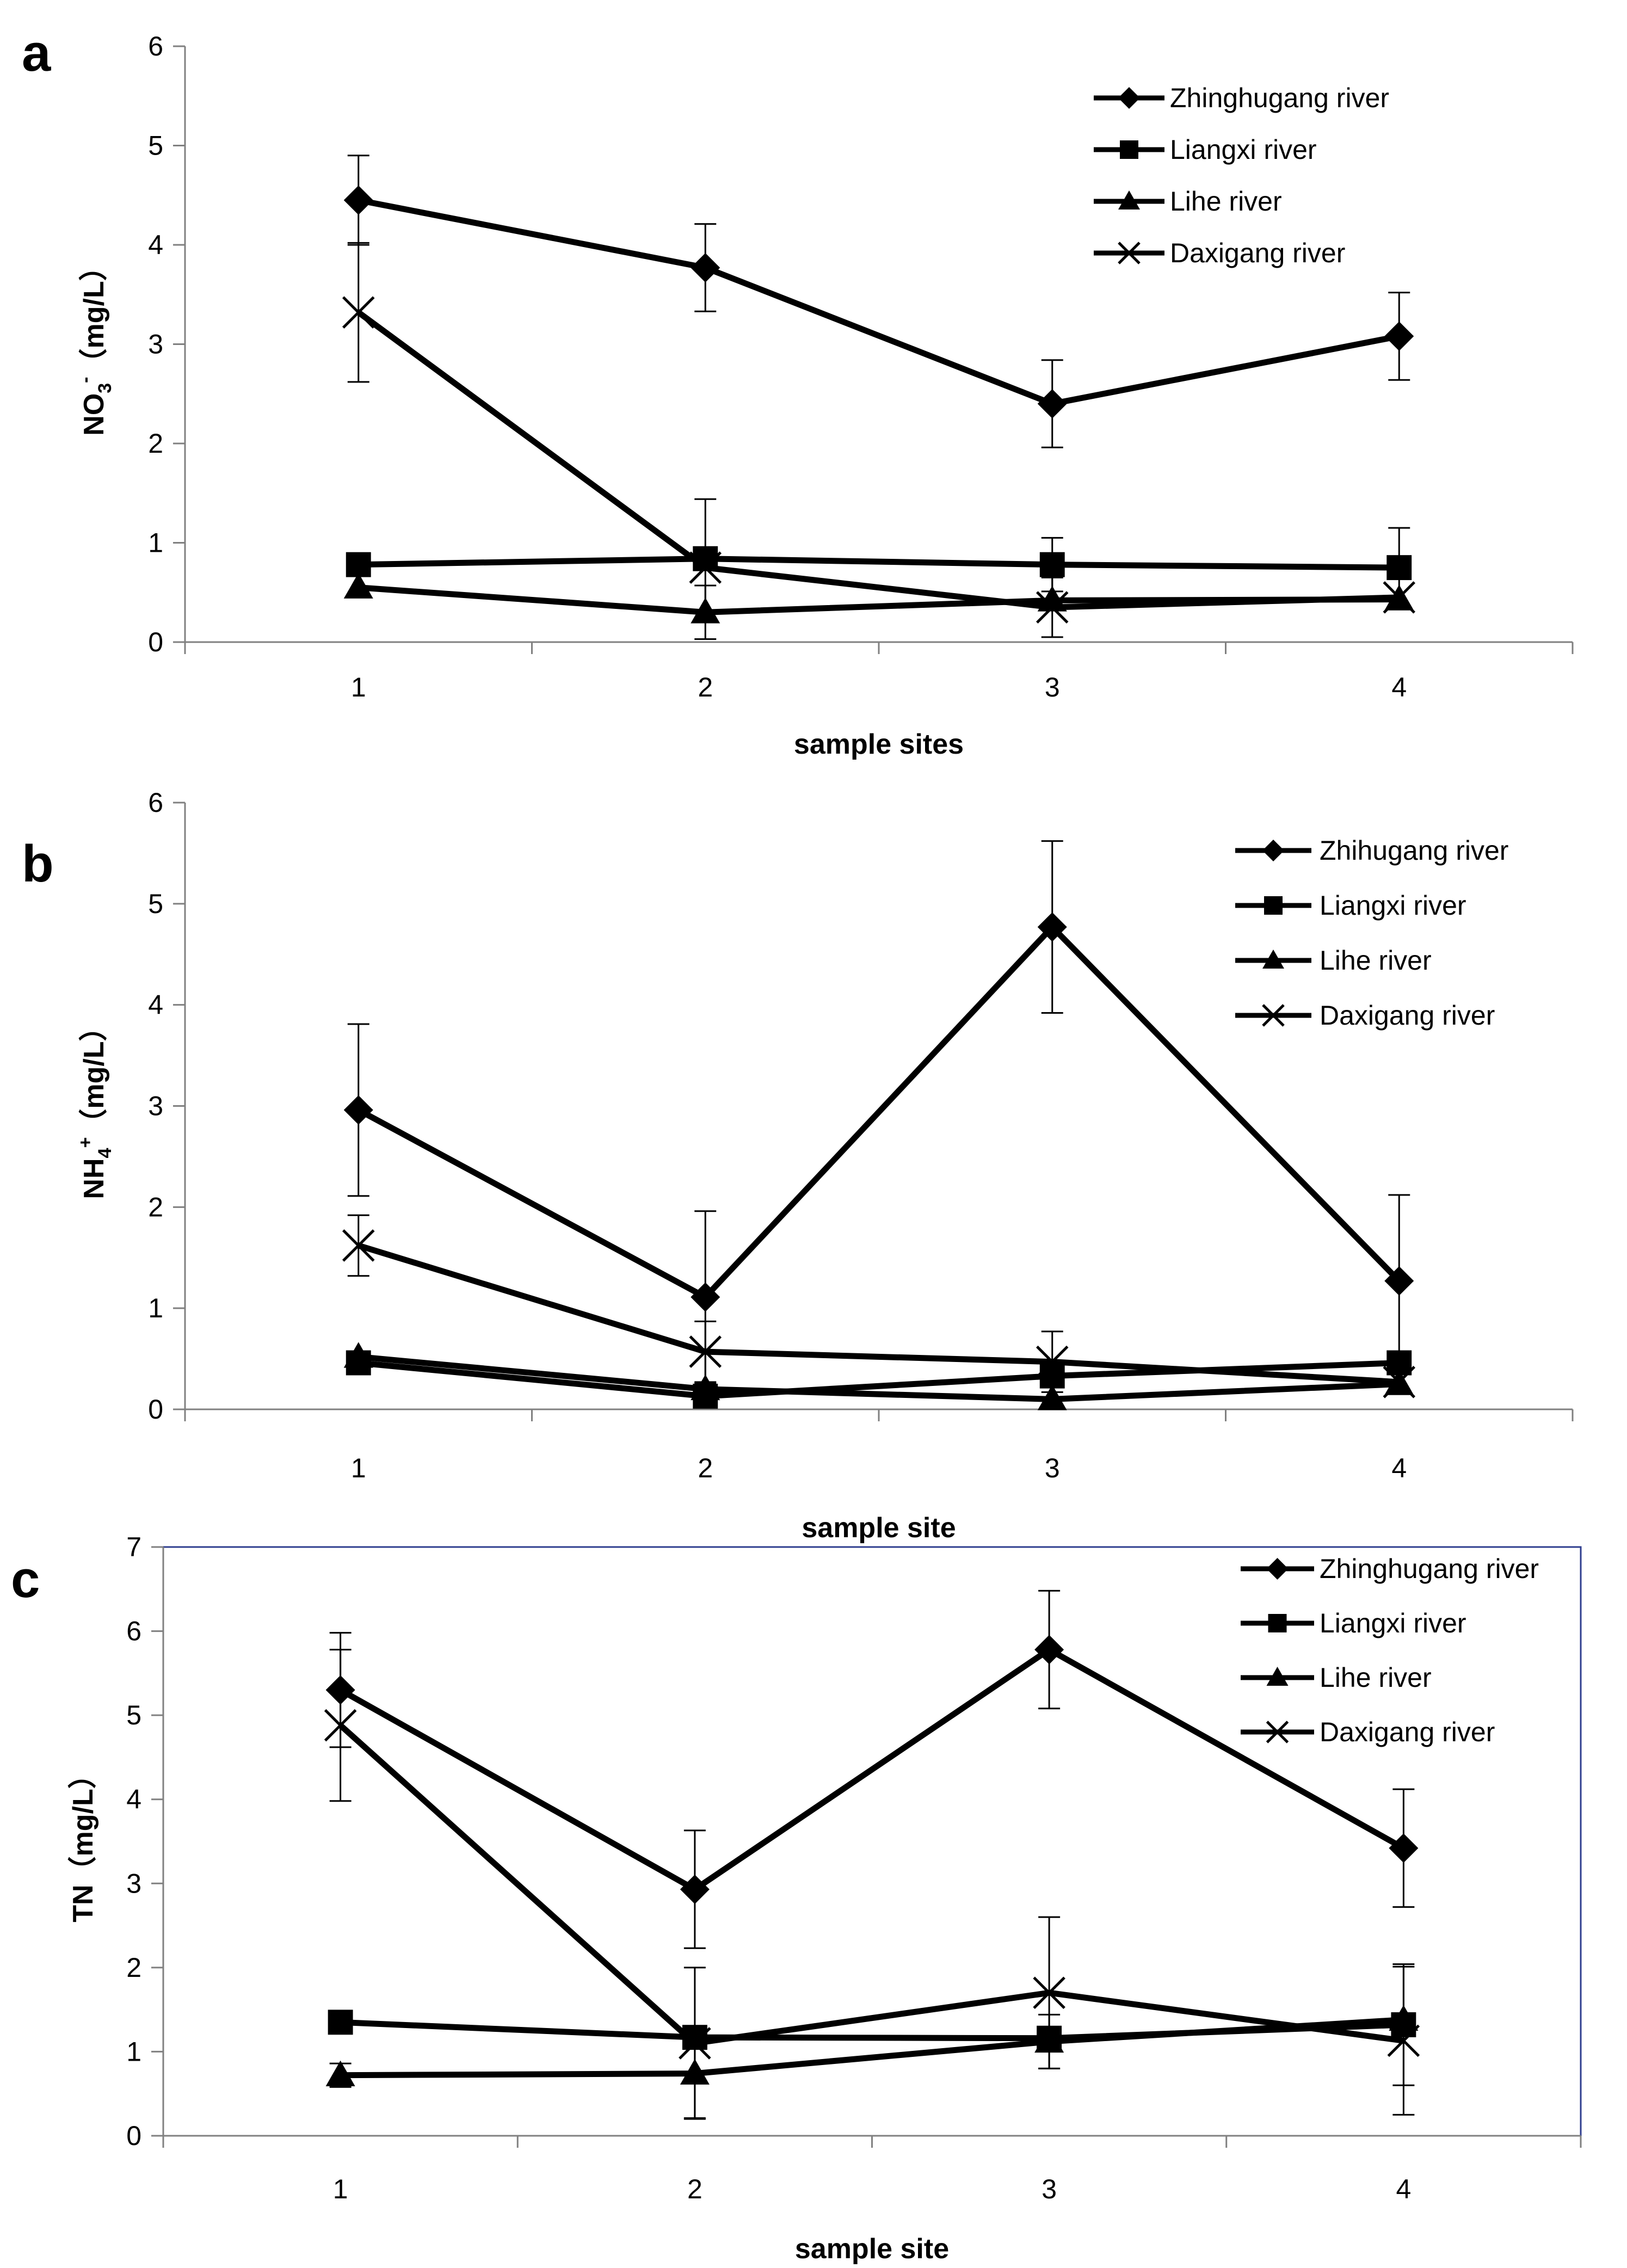 This screenshot has width=1627, height=2268. Describe the element at coordinates (105, 1153) in the screenshot. I see `y-axis-title-sub: 4` at that location.